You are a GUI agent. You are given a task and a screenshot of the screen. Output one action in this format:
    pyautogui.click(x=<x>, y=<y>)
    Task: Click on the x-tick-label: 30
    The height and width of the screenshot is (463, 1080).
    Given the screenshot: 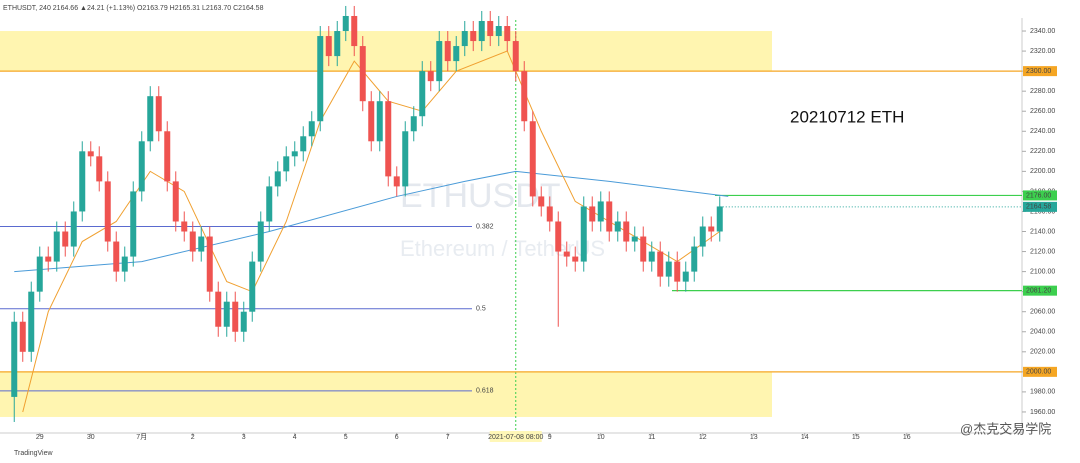 What is the action you would take?
    pyautogui.click(x=91, y=437)
    